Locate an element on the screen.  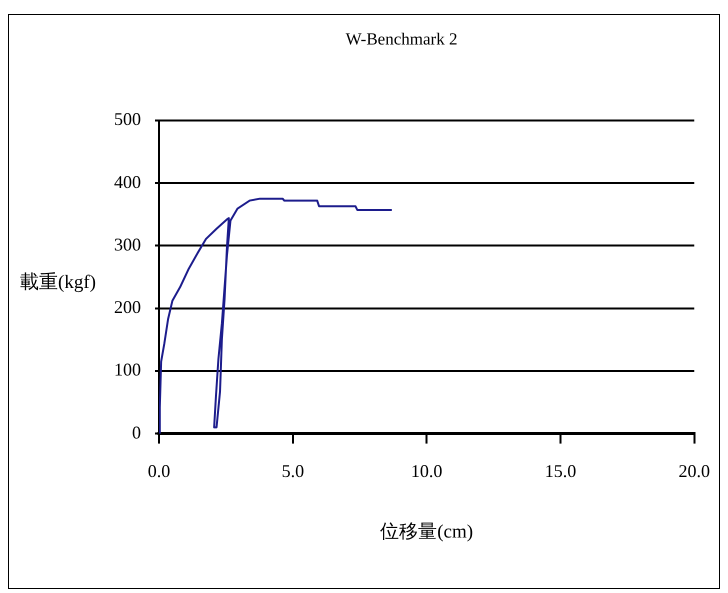
y-tick-label: 300 is located at coordinates (127, 244).